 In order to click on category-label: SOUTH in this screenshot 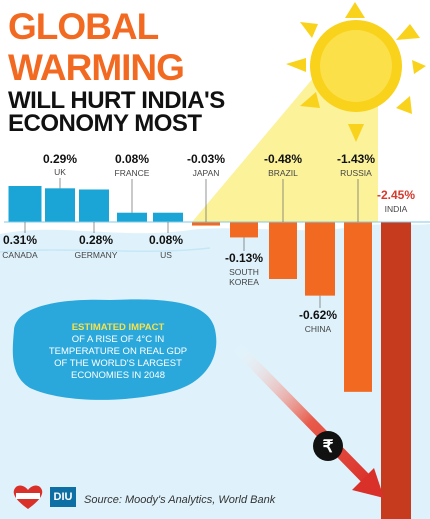, I will do `click(244, 272)`.